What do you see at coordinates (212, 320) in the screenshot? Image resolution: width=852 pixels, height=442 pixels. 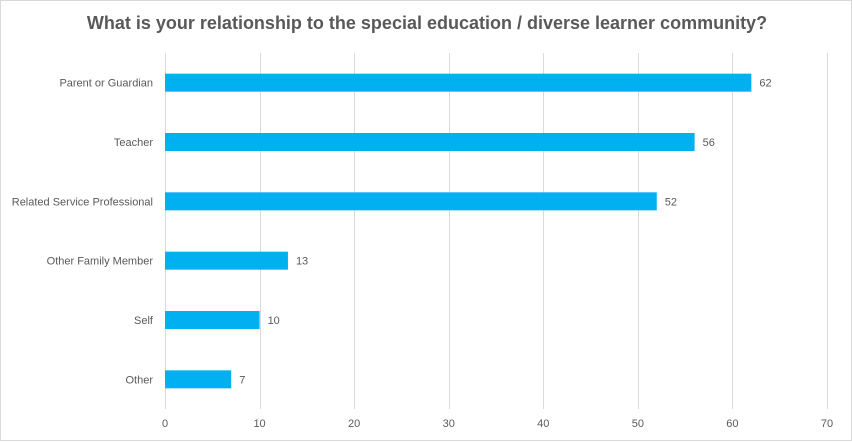 I see `bar-self` at bounding box center [212, 320].